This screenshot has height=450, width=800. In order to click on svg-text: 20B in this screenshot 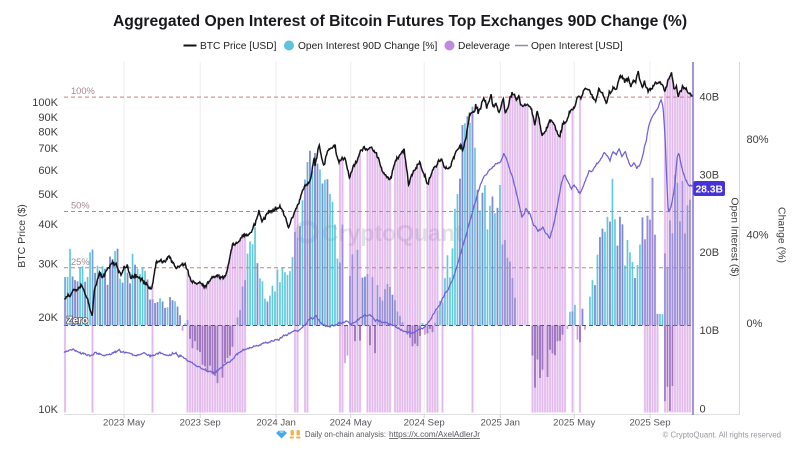, I will do `click(710, 253)`.